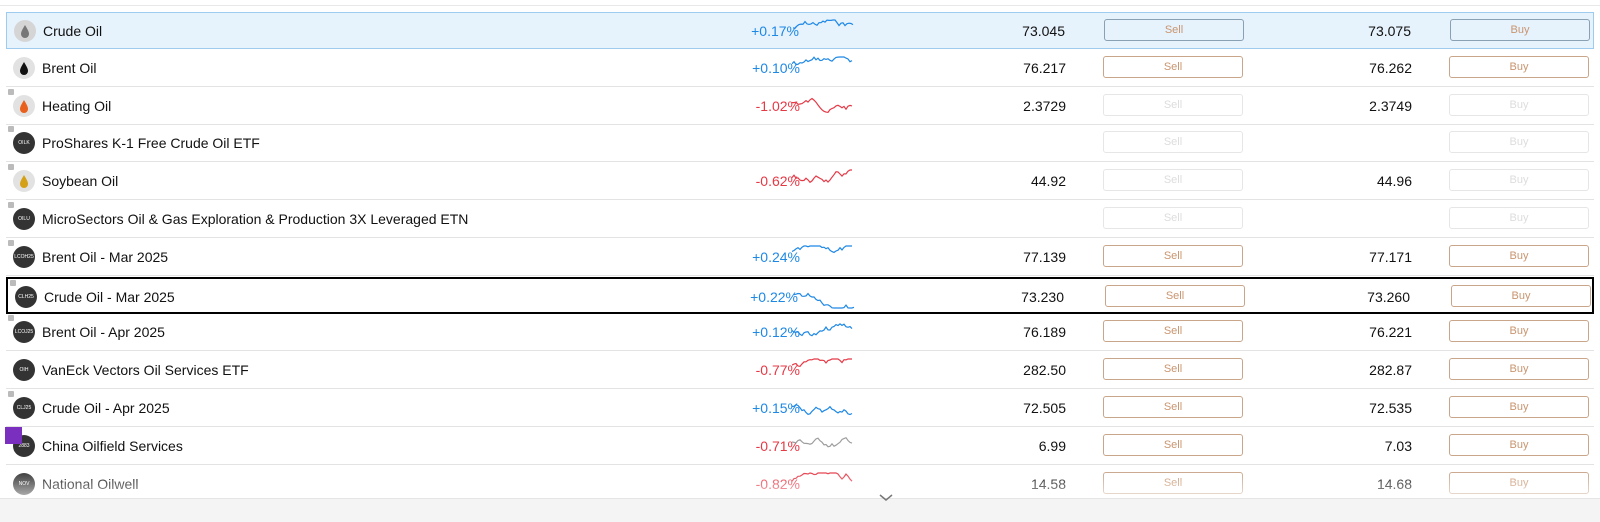 The height and width of the screenshot is (522, 1600). What do you see at coordinates (145, 370) in the screenshot?
I see `instrument-name: VanEck Vectors Oil Services ETF` at bounding box center [145, 370].